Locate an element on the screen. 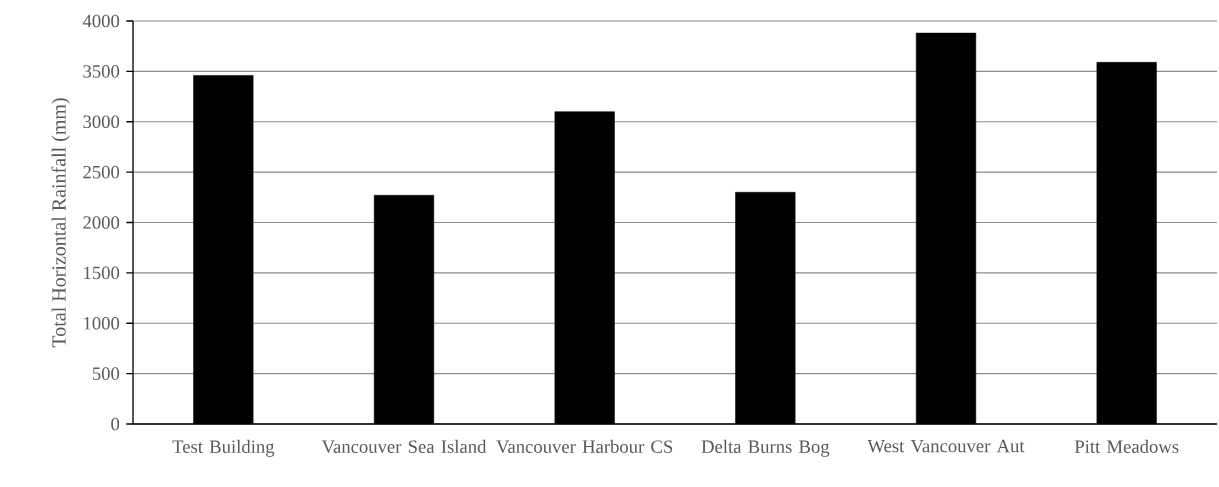 Image resolution: width=1219 pixels, height=487 pixels. y-tick-label: 0 is located at coordinates (115, 424).